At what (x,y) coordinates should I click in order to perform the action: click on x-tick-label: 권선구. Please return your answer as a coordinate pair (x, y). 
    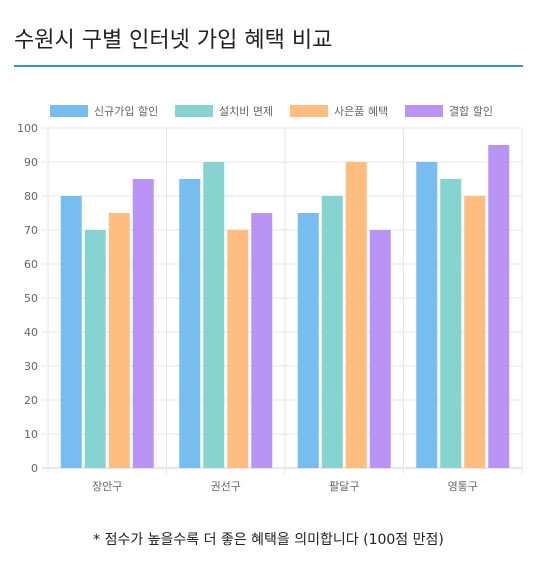
    Looking at the image, I should click on (226, 486).